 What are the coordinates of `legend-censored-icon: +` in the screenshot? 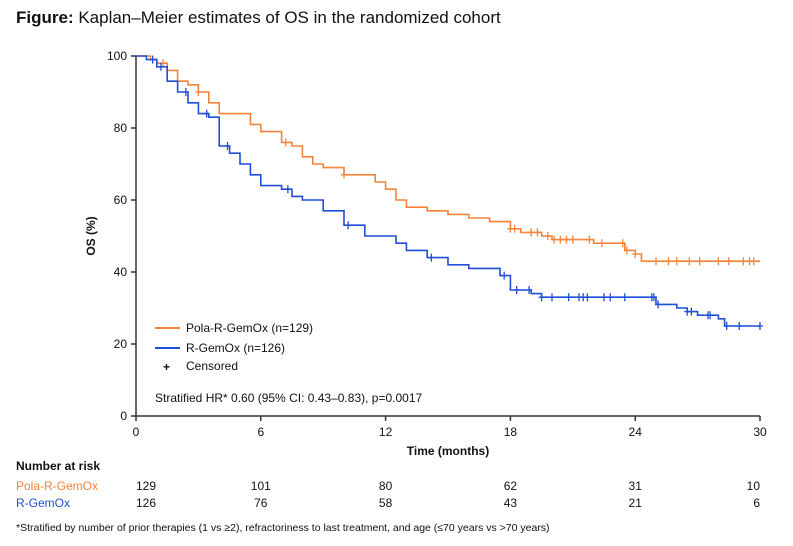 It's located at (166, 367).